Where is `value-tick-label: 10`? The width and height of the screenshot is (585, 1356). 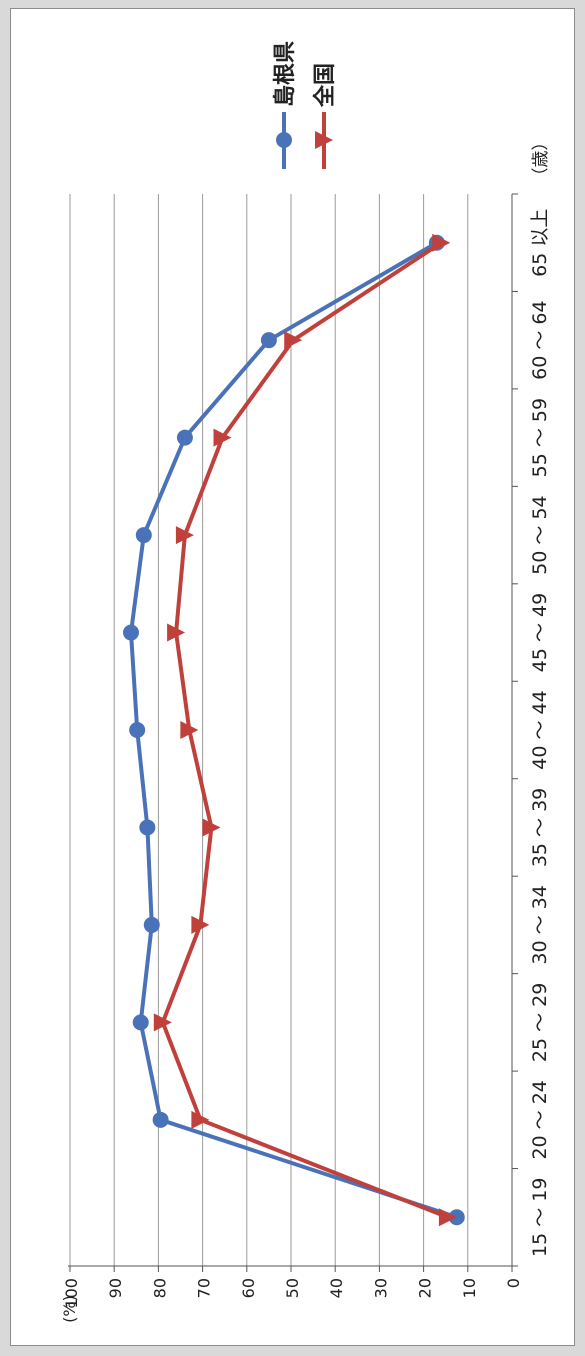 value-tick-label: 10 is located at coordinates (469, 1288).